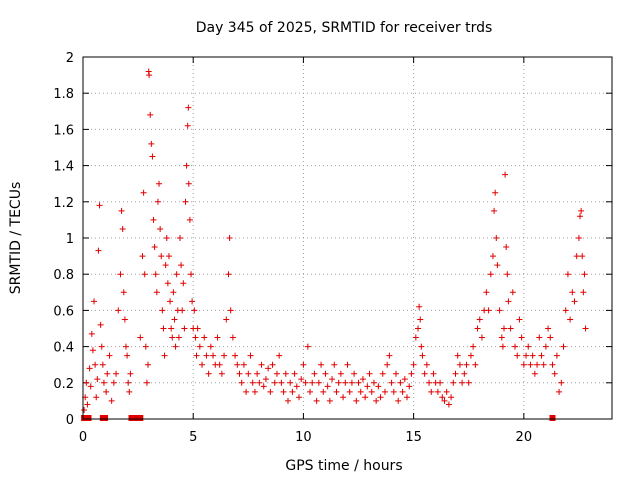 The image size is (640, 480). I want to click on y-tick-label: 1.2, so click(63, 203).